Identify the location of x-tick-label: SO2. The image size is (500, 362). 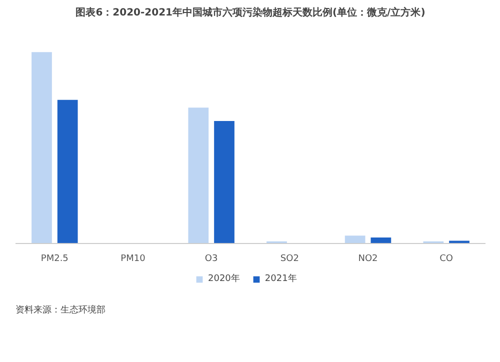
(289, 259).